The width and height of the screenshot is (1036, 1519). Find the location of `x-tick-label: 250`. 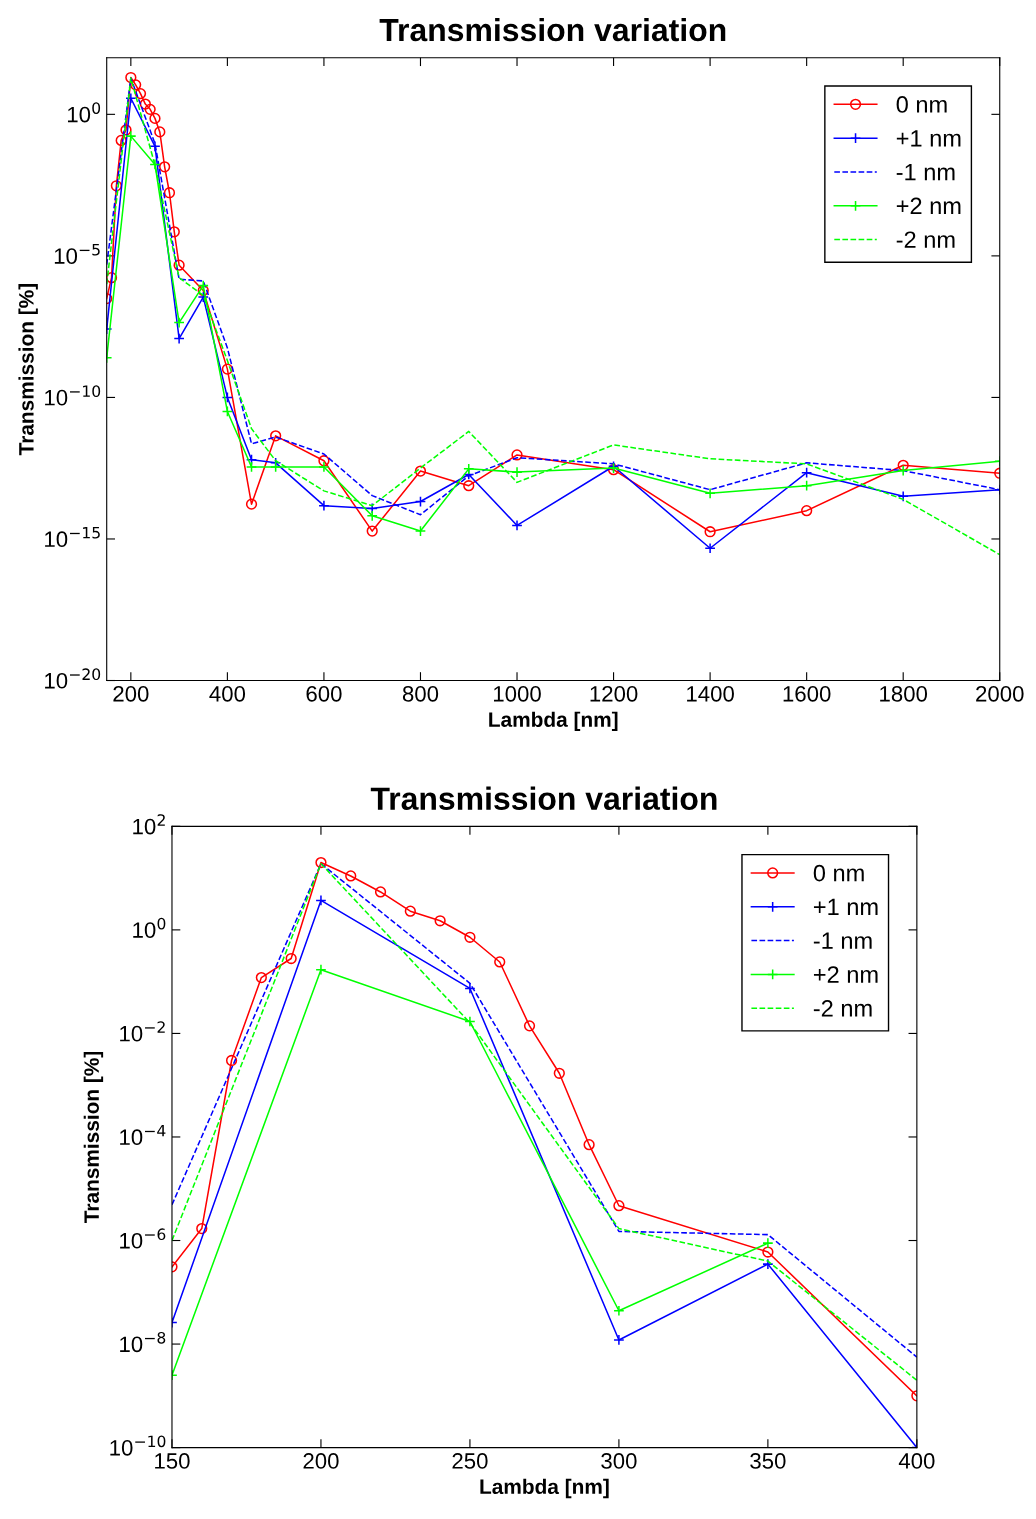

x-tick-label: 250 is located at coordinates (470, 1461).